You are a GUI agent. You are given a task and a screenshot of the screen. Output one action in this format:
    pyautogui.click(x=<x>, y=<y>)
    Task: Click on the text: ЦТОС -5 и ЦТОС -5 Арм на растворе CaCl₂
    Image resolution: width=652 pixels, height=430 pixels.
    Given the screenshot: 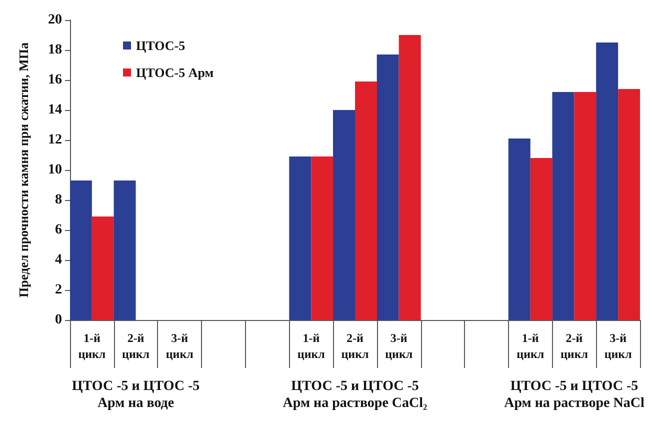 What is the action you would take?
    pyautogui.click(x=355, y=395)
    